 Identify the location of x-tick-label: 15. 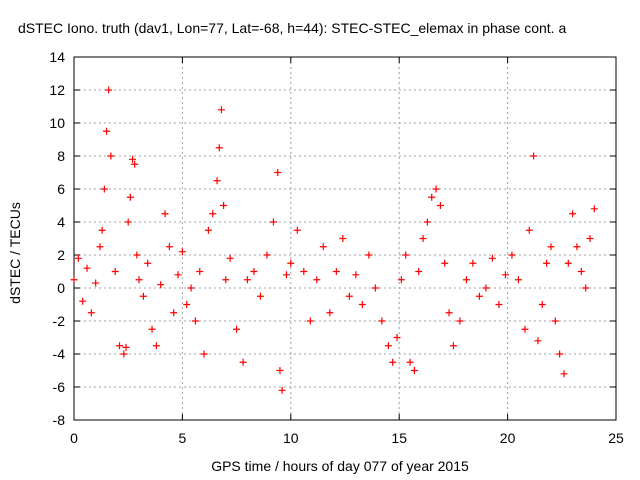
(399, 438).